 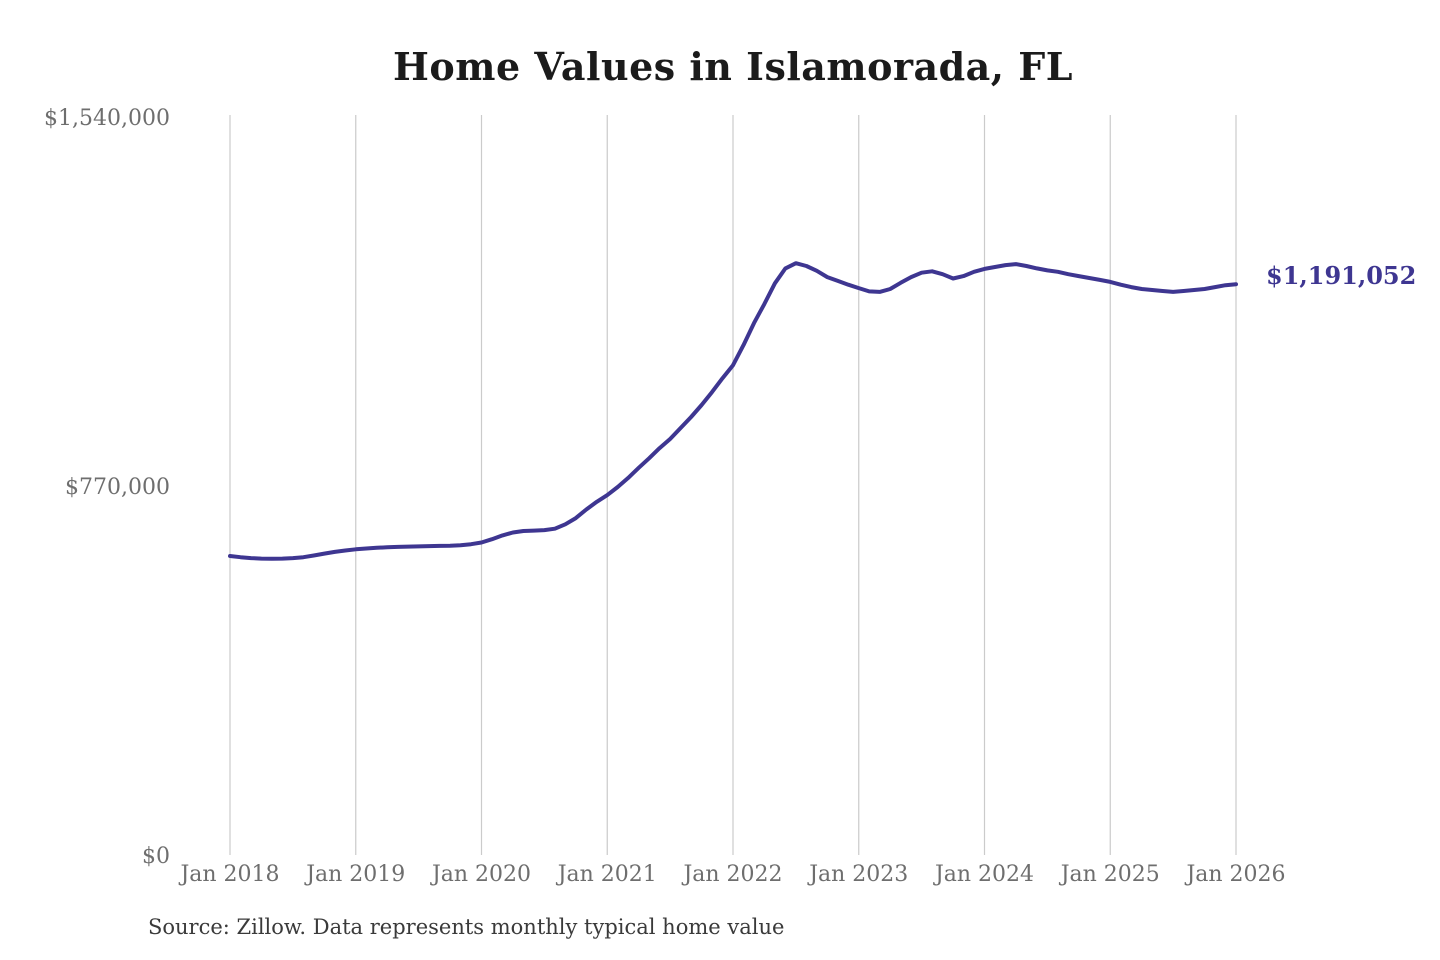 What do you see at coordinates (1341, 275) in the screenshot?
I see `latest-value-label: $1,191,052` at bounding box center [1341, 275].